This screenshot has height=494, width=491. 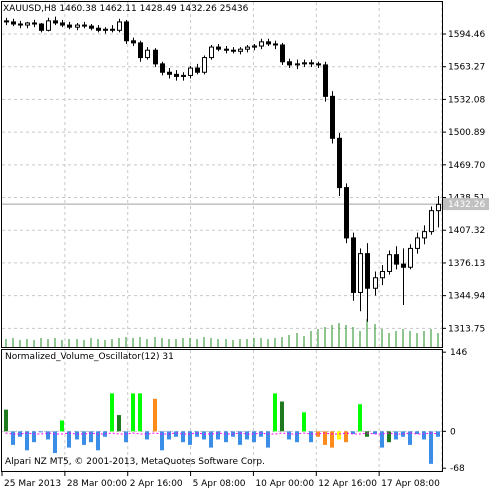 I want to click on volume-value: 25436, so click(x=234, y=9).